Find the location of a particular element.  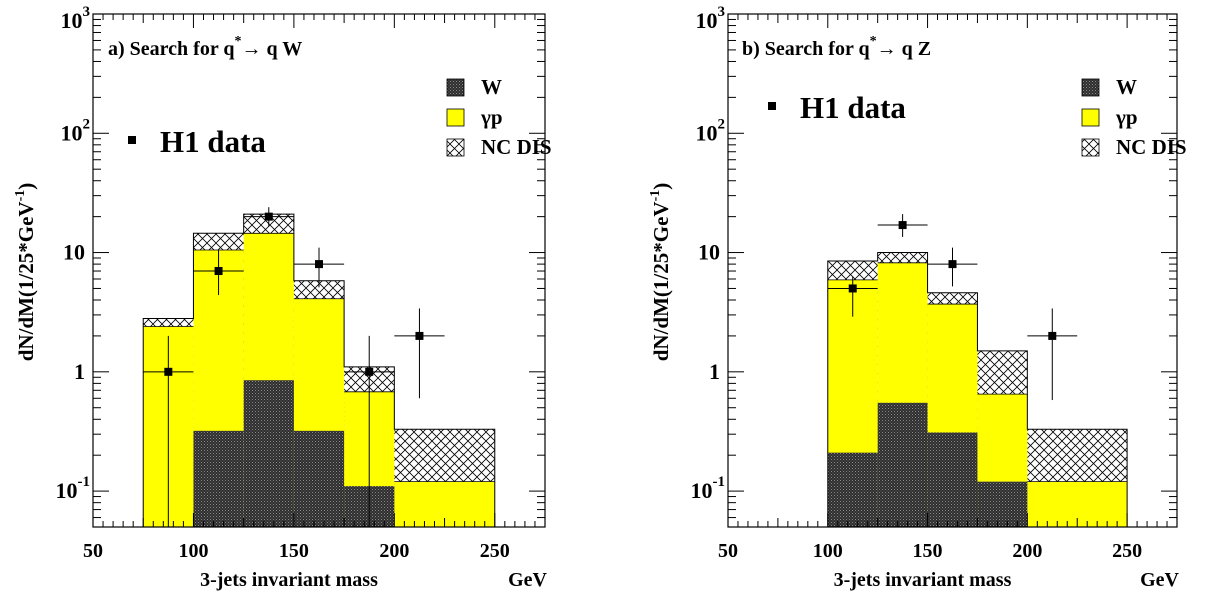

panel-title-main: a) Search for q is located at coordinates (171, 49).